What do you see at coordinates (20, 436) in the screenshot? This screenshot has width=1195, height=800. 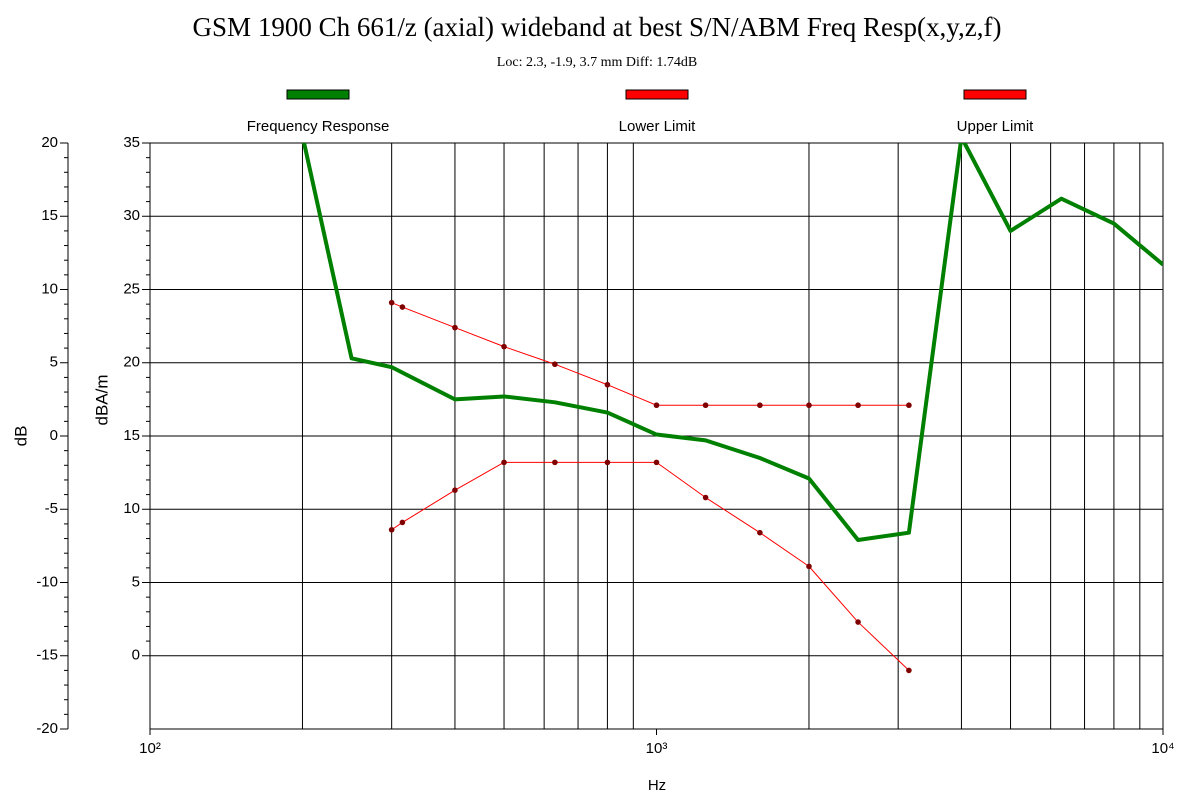 I see `y2-axis-label: dB` at bounding box center [20, 436].